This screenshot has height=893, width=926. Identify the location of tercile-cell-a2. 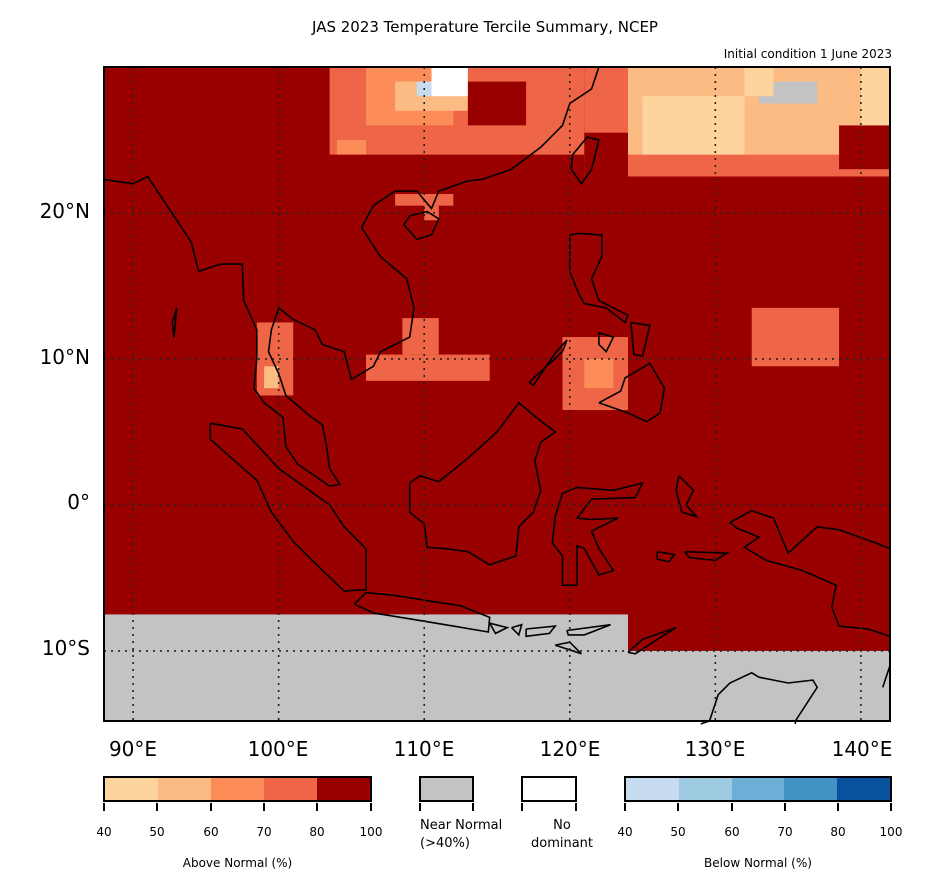
(271, 377).